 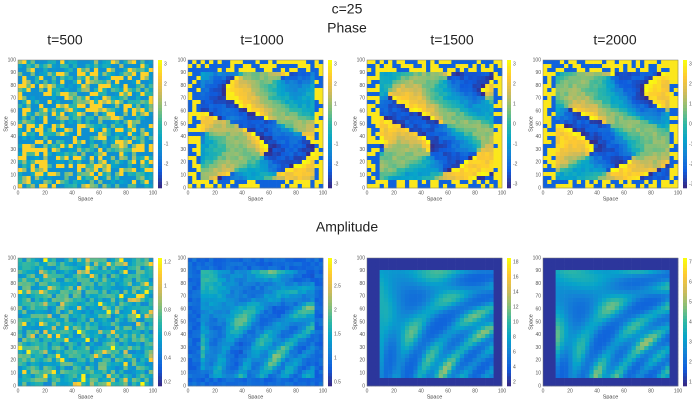 What do you see at coordinates (515, 184) in the screenshot?
I see `colorbar-tick-label: -3` at bounding box center [515, 184].